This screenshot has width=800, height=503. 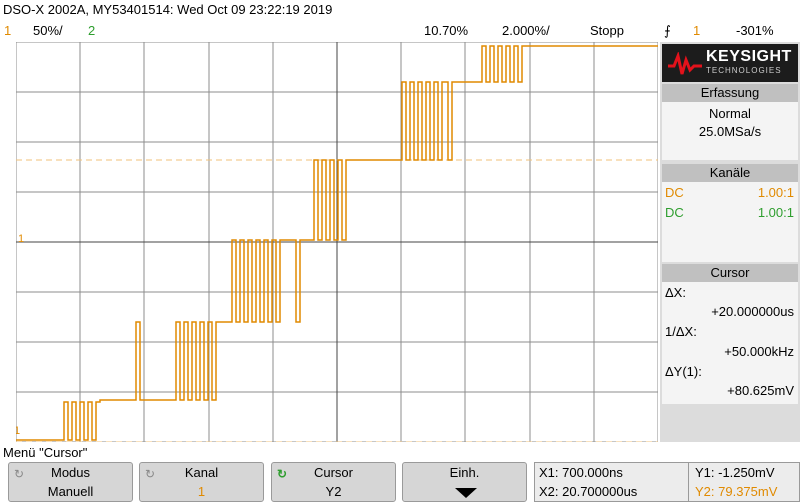 What do you see at coordinates (697, 30) in the screenshot?
I see `trigger-channel: 1` at bounding box center [697, 30].